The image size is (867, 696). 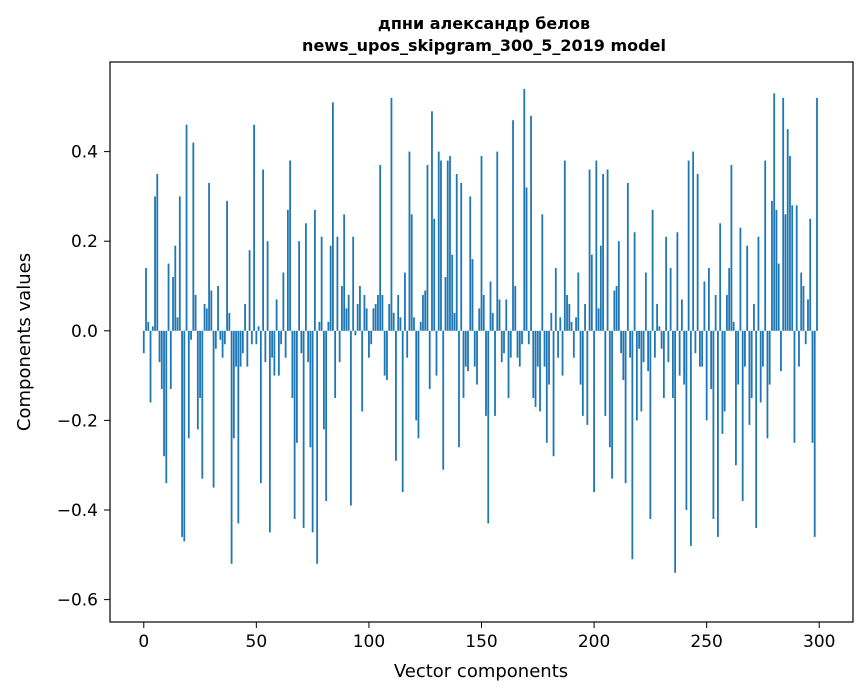 I want to click on y-tick-label: 0.4, so click(x=84, y=153).